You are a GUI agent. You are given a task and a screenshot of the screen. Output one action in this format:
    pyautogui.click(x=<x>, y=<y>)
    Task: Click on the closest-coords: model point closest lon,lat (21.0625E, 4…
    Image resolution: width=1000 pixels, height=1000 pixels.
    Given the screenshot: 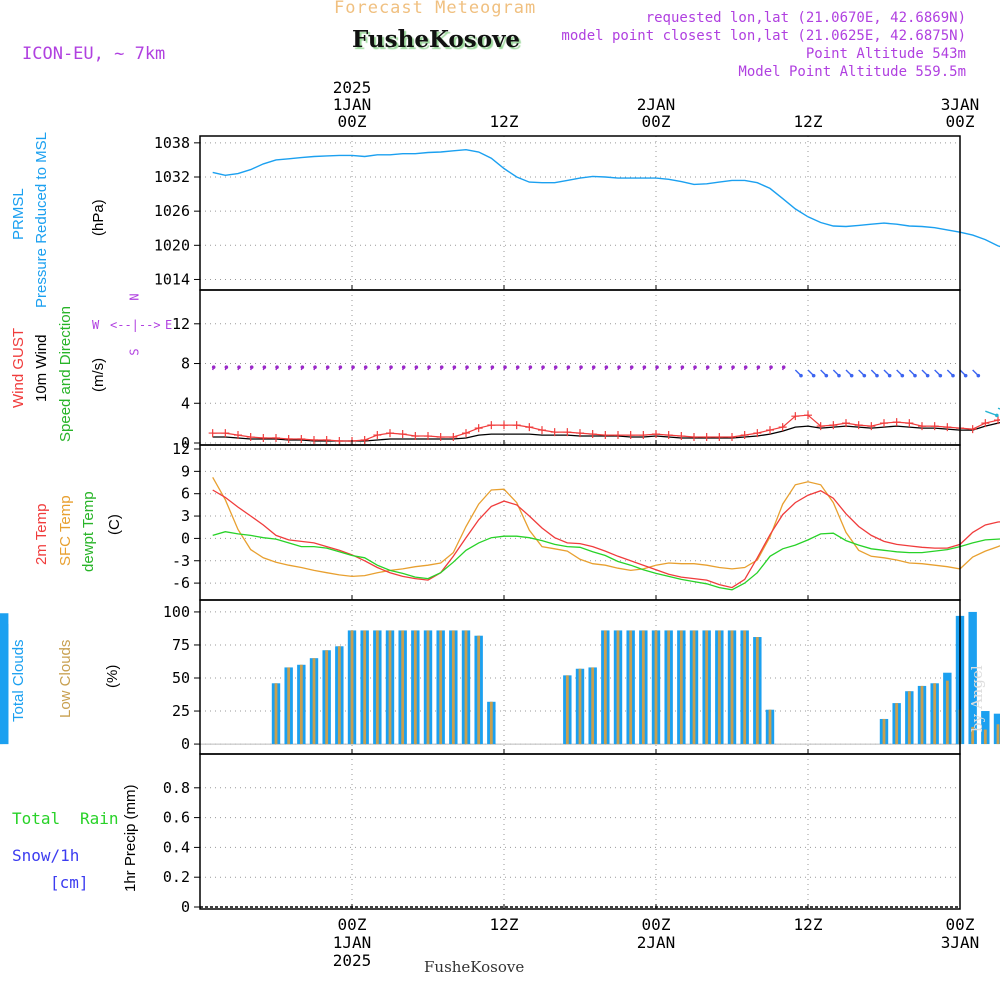 What is the action you would take?
    pyautogui.click(x=763, y=36)
    